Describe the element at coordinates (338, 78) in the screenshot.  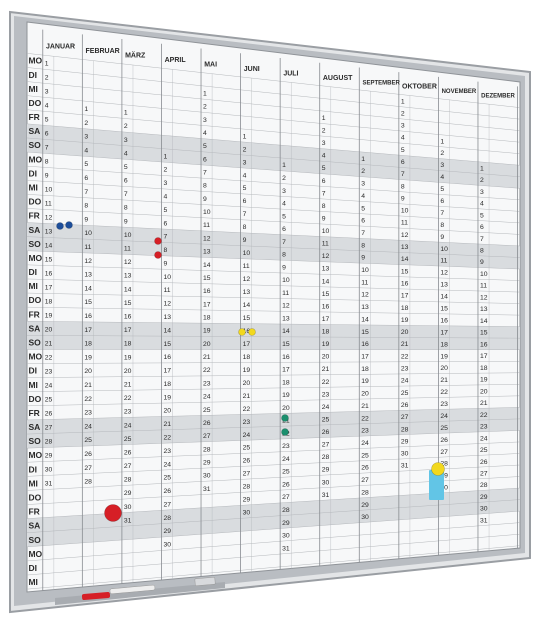
I see `month-header: AUGUST` at that location.